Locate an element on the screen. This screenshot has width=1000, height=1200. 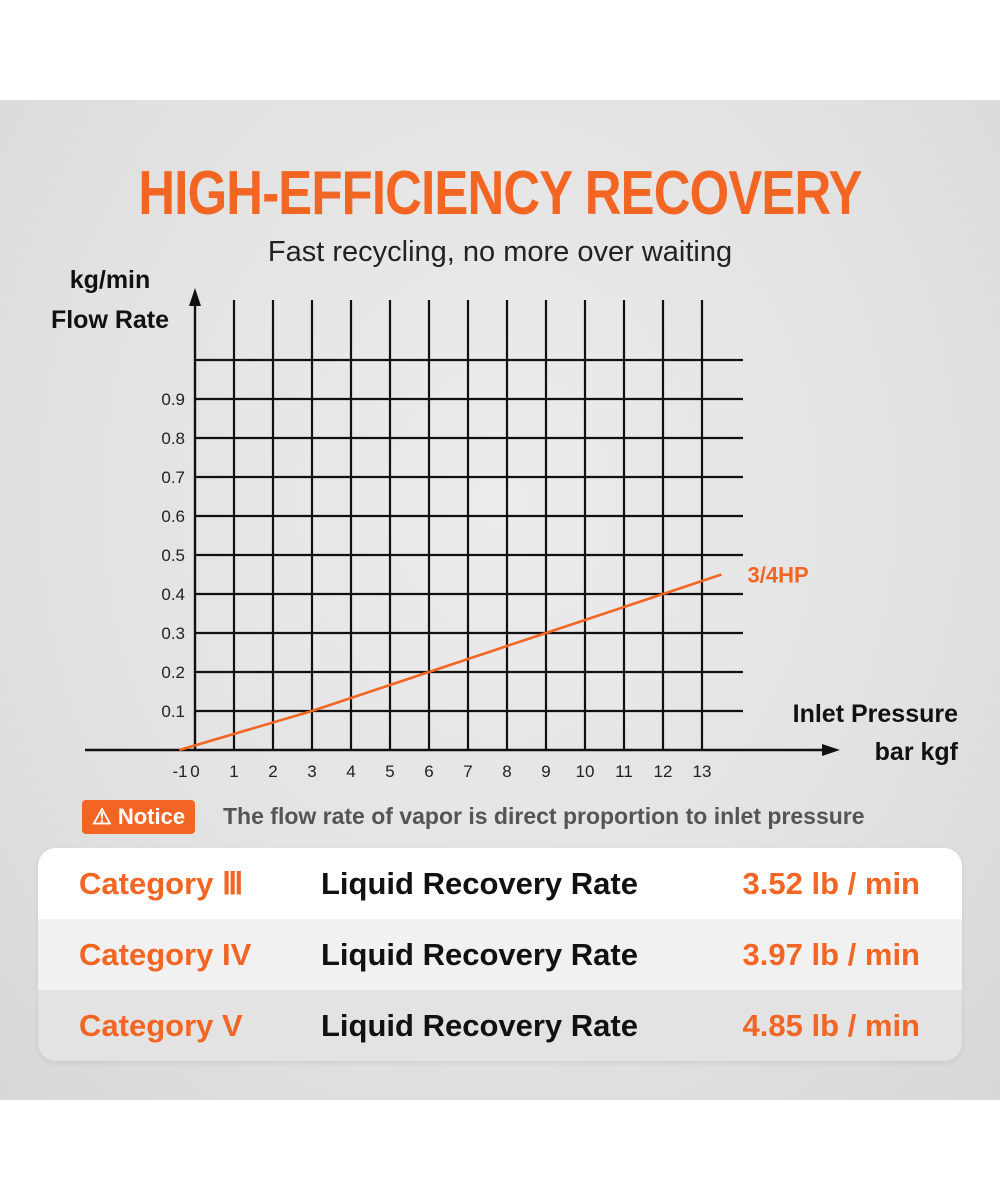
rate-value: 4.85 lb / min is located at coordinates (831, 1025).